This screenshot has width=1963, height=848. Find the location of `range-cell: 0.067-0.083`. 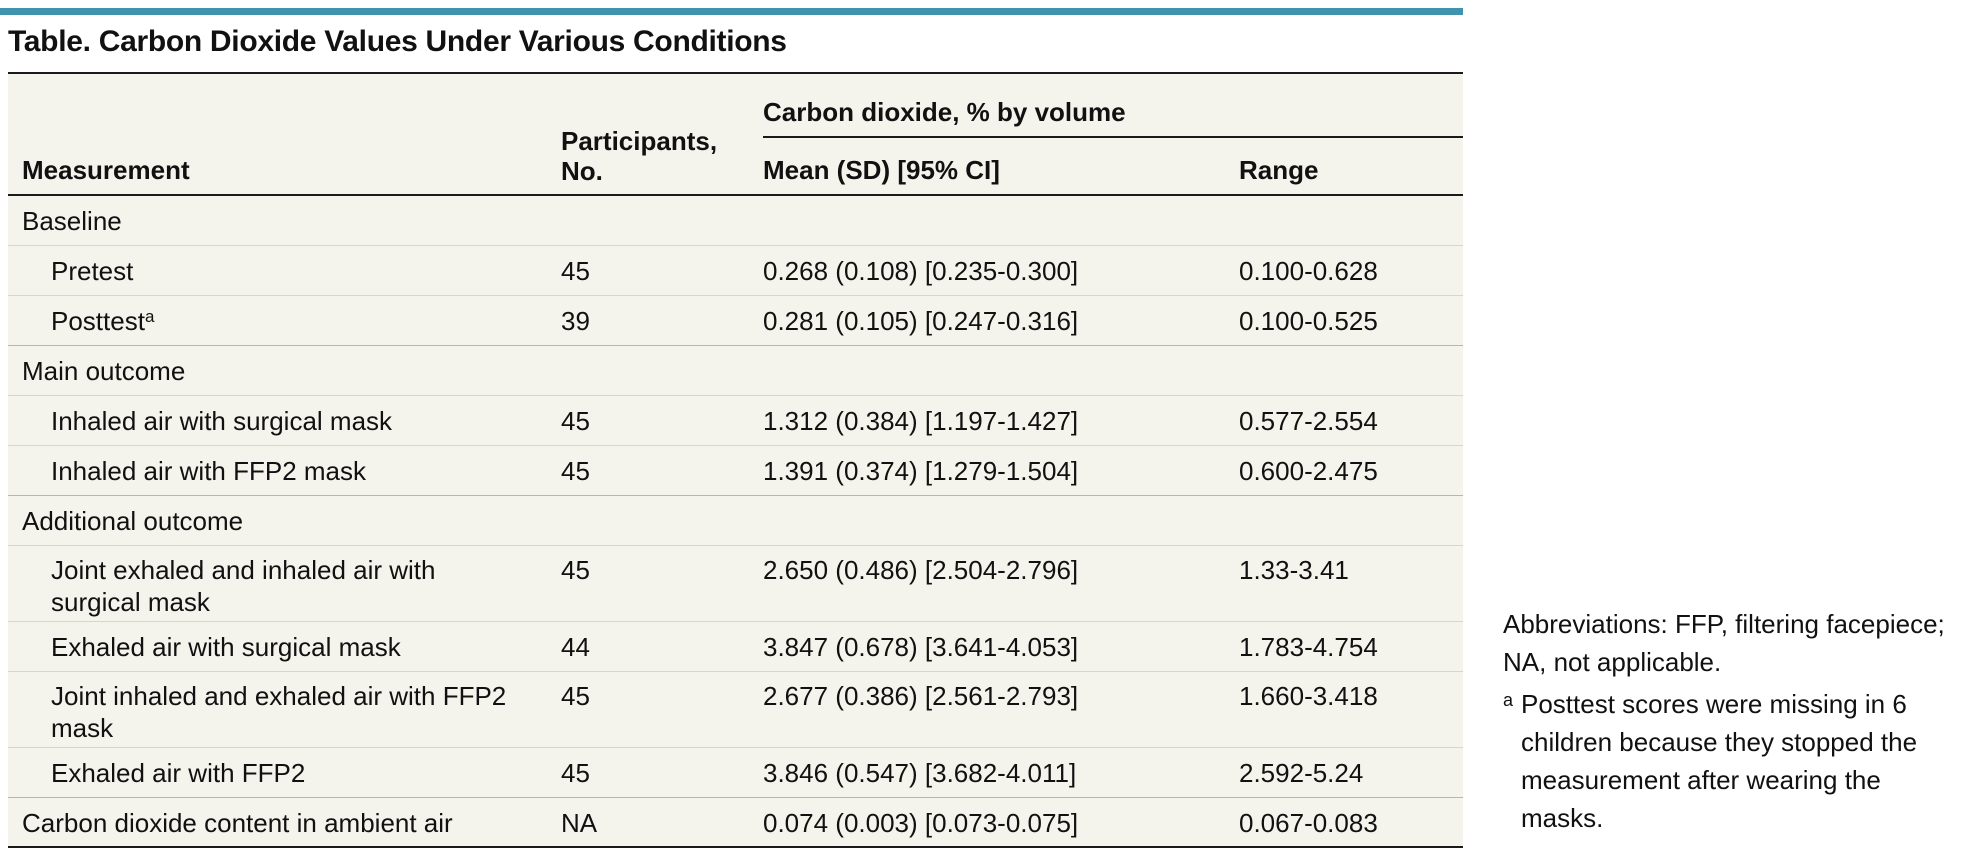

range-cell: 0.067-0.083 is located at coordinates (1351, 822).